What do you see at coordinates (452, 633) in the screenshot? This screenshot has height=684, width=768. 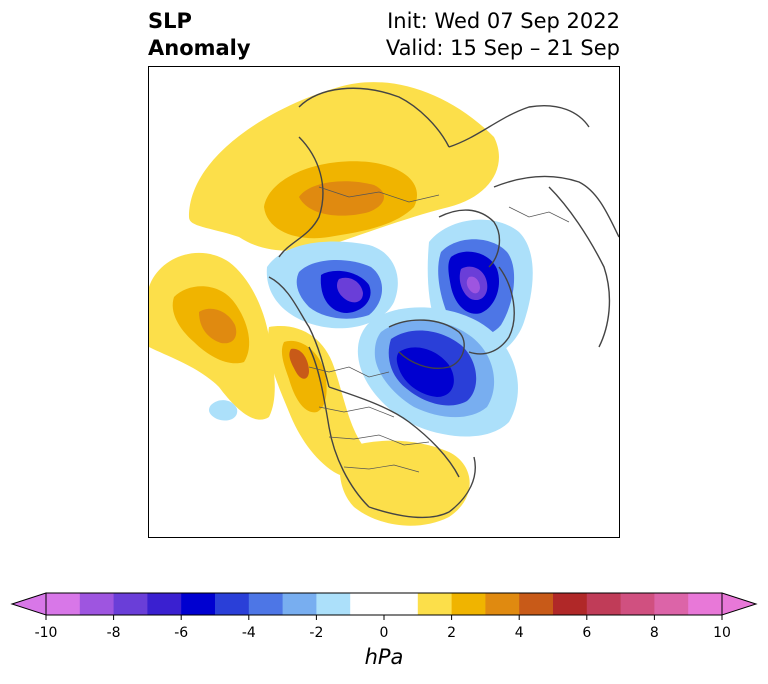 I see `colorbar-tick-label: 2` at bounding box center [452, 633].